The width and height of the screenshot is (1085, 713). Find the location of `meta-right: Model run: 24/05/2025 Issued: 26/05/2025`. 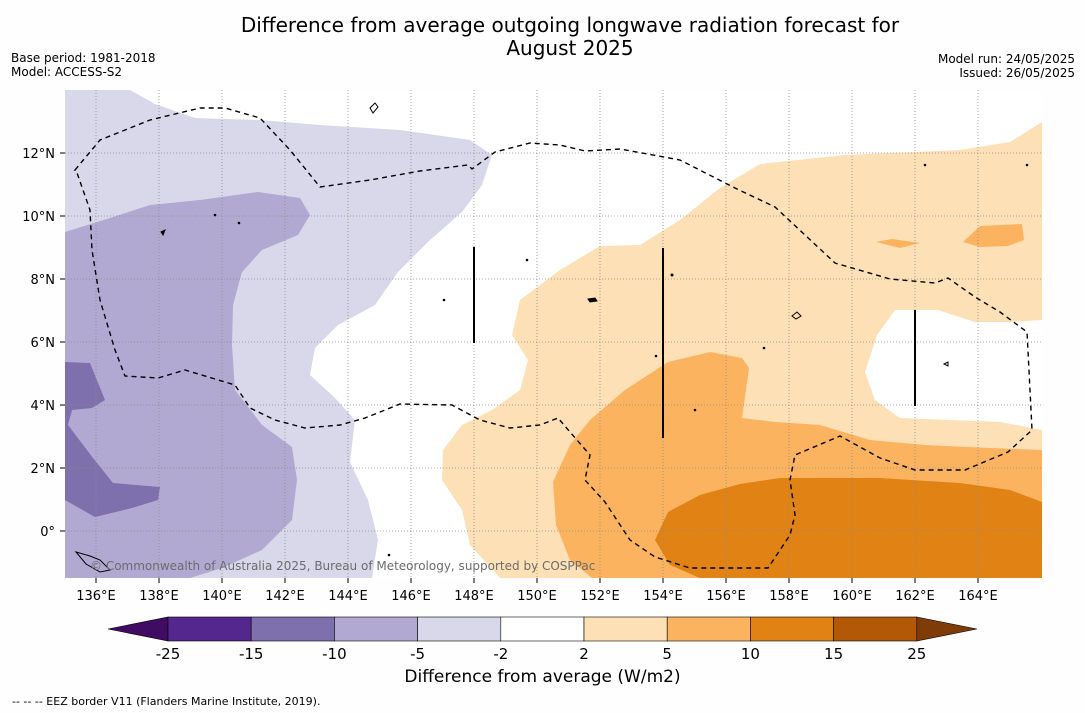

meta-right: Model run: 24/05/2025 Issued: 26/05/2025 is located at coordinates (1006, 66).